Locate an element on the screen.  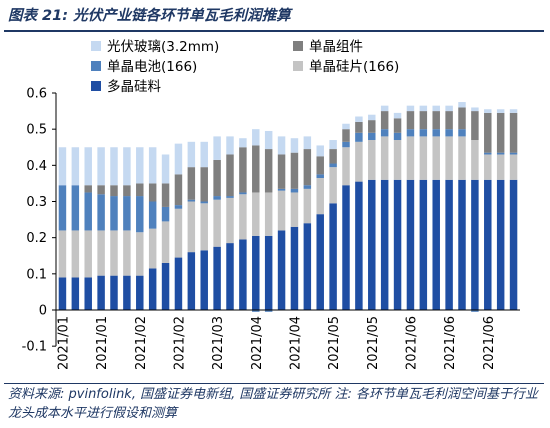
legend-label: 光伏玻璃(3.2mm) is located at coordinates (163, 46).